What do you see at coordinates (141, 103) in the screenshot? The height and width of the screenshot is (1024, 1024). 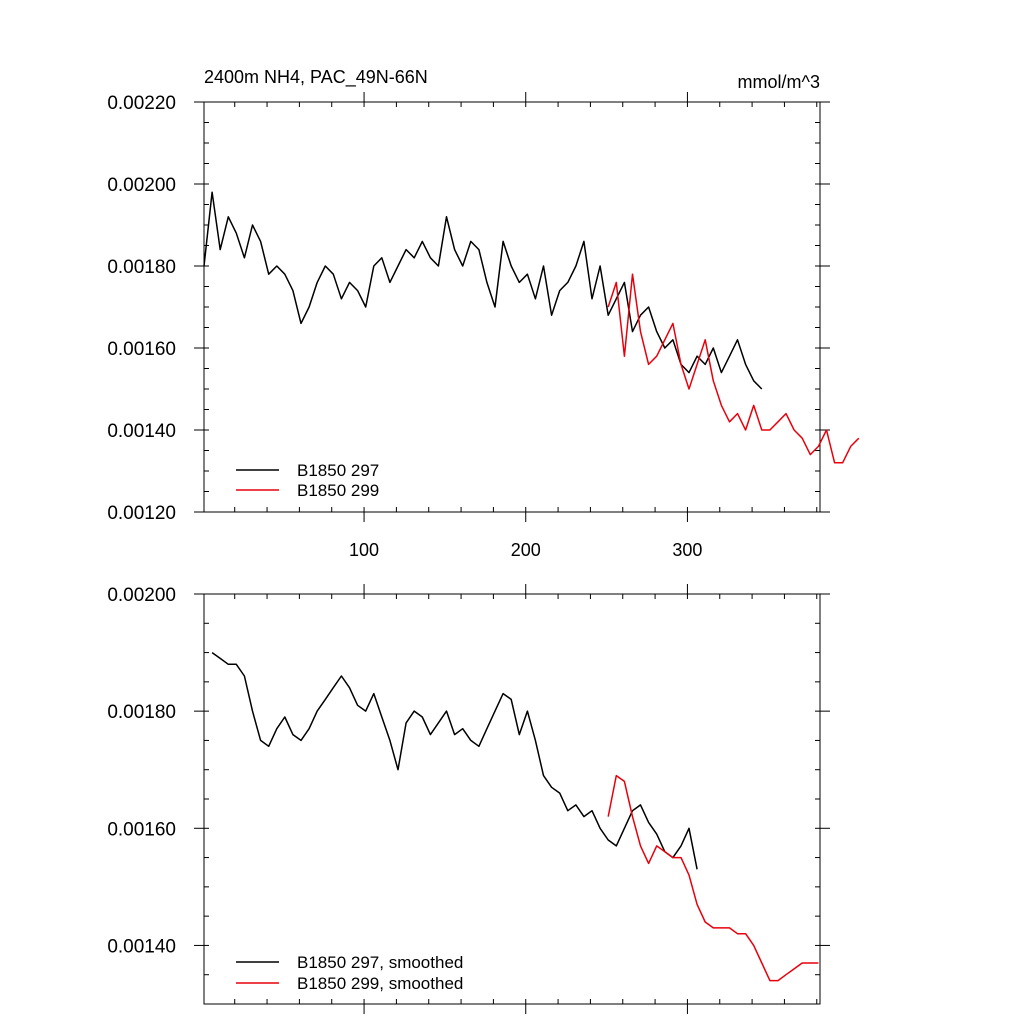 I see `y-tick-label: 0.00220` at bounding box center [141, 103].